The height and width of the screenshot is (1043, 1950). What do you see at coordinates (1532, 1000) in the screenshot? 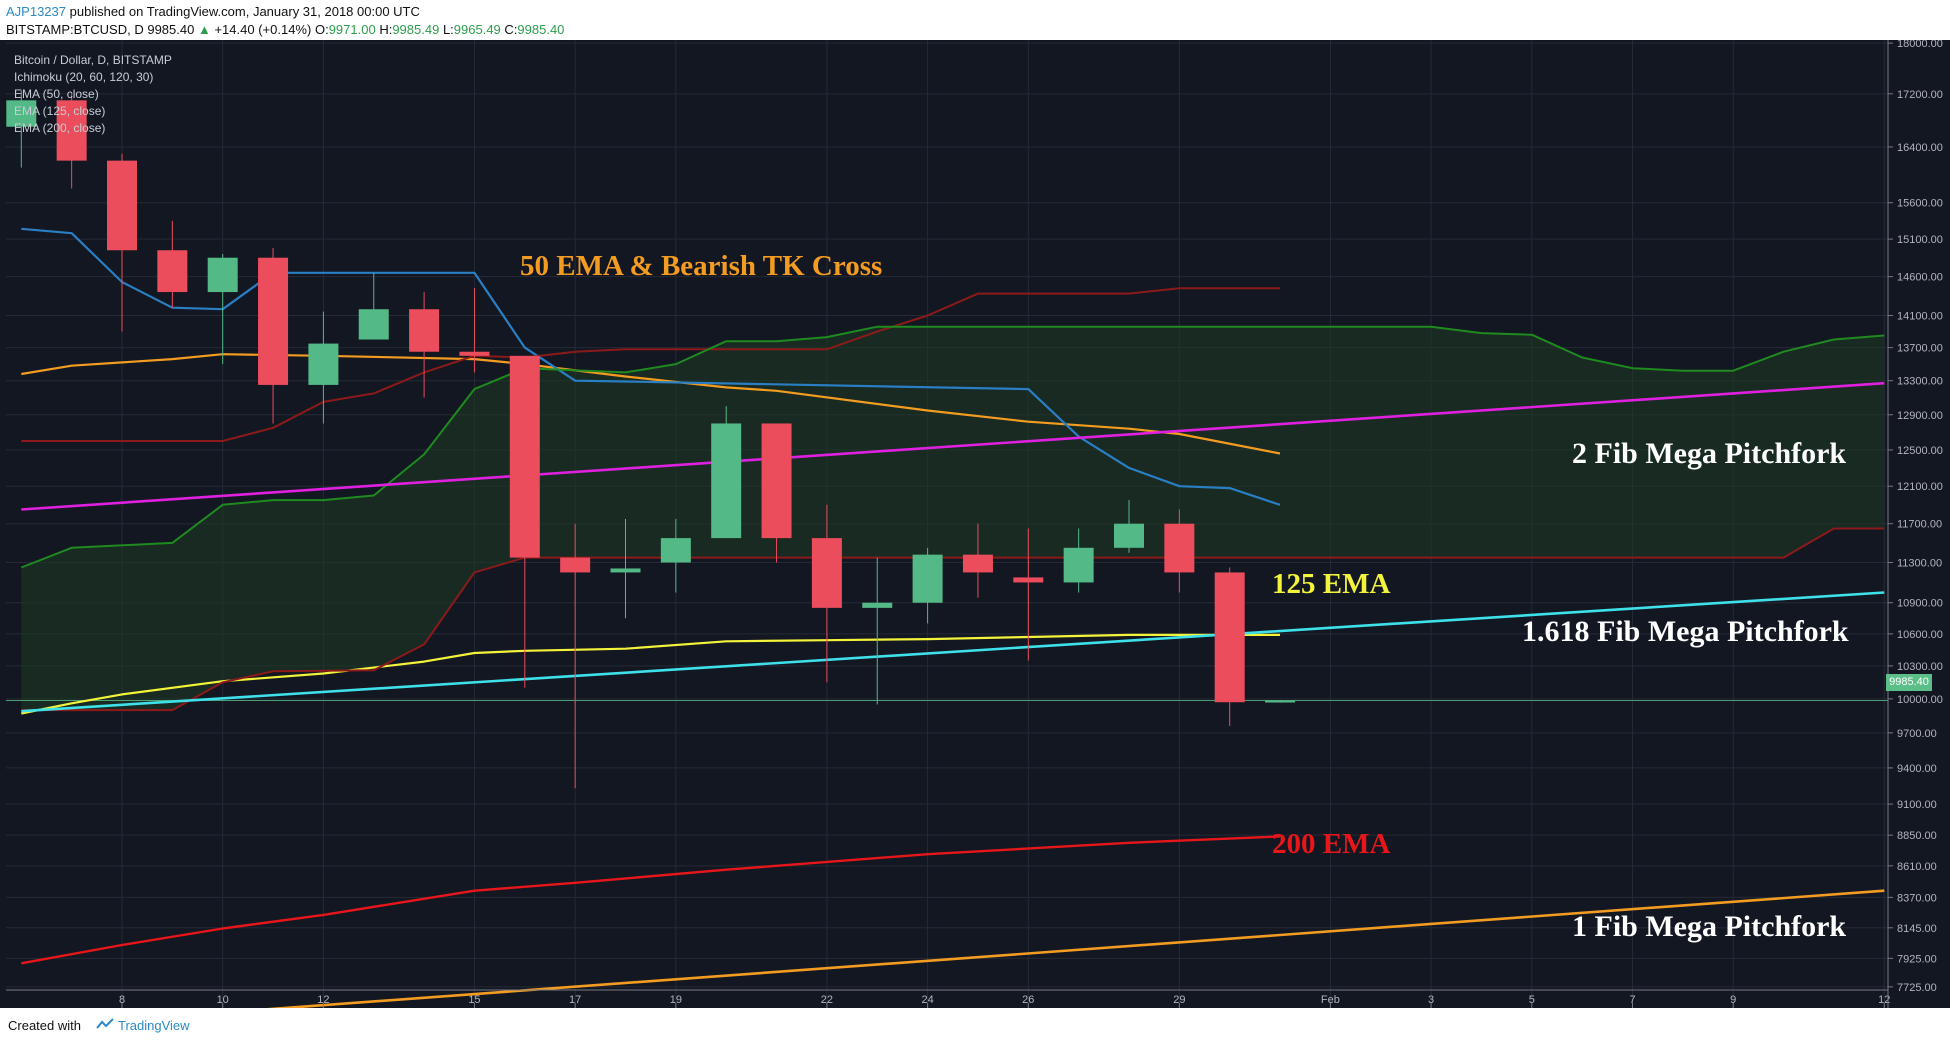
I see `x-tick-label: 5` at bounding box center [1532, 1000].